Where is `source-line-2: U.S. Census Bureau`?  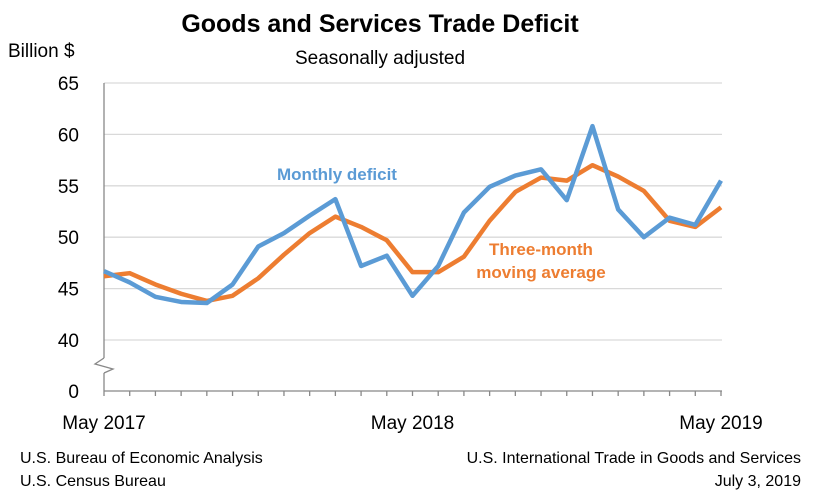
source-line-2: U.S. Census Bureau is located at coordinates (93, 481).